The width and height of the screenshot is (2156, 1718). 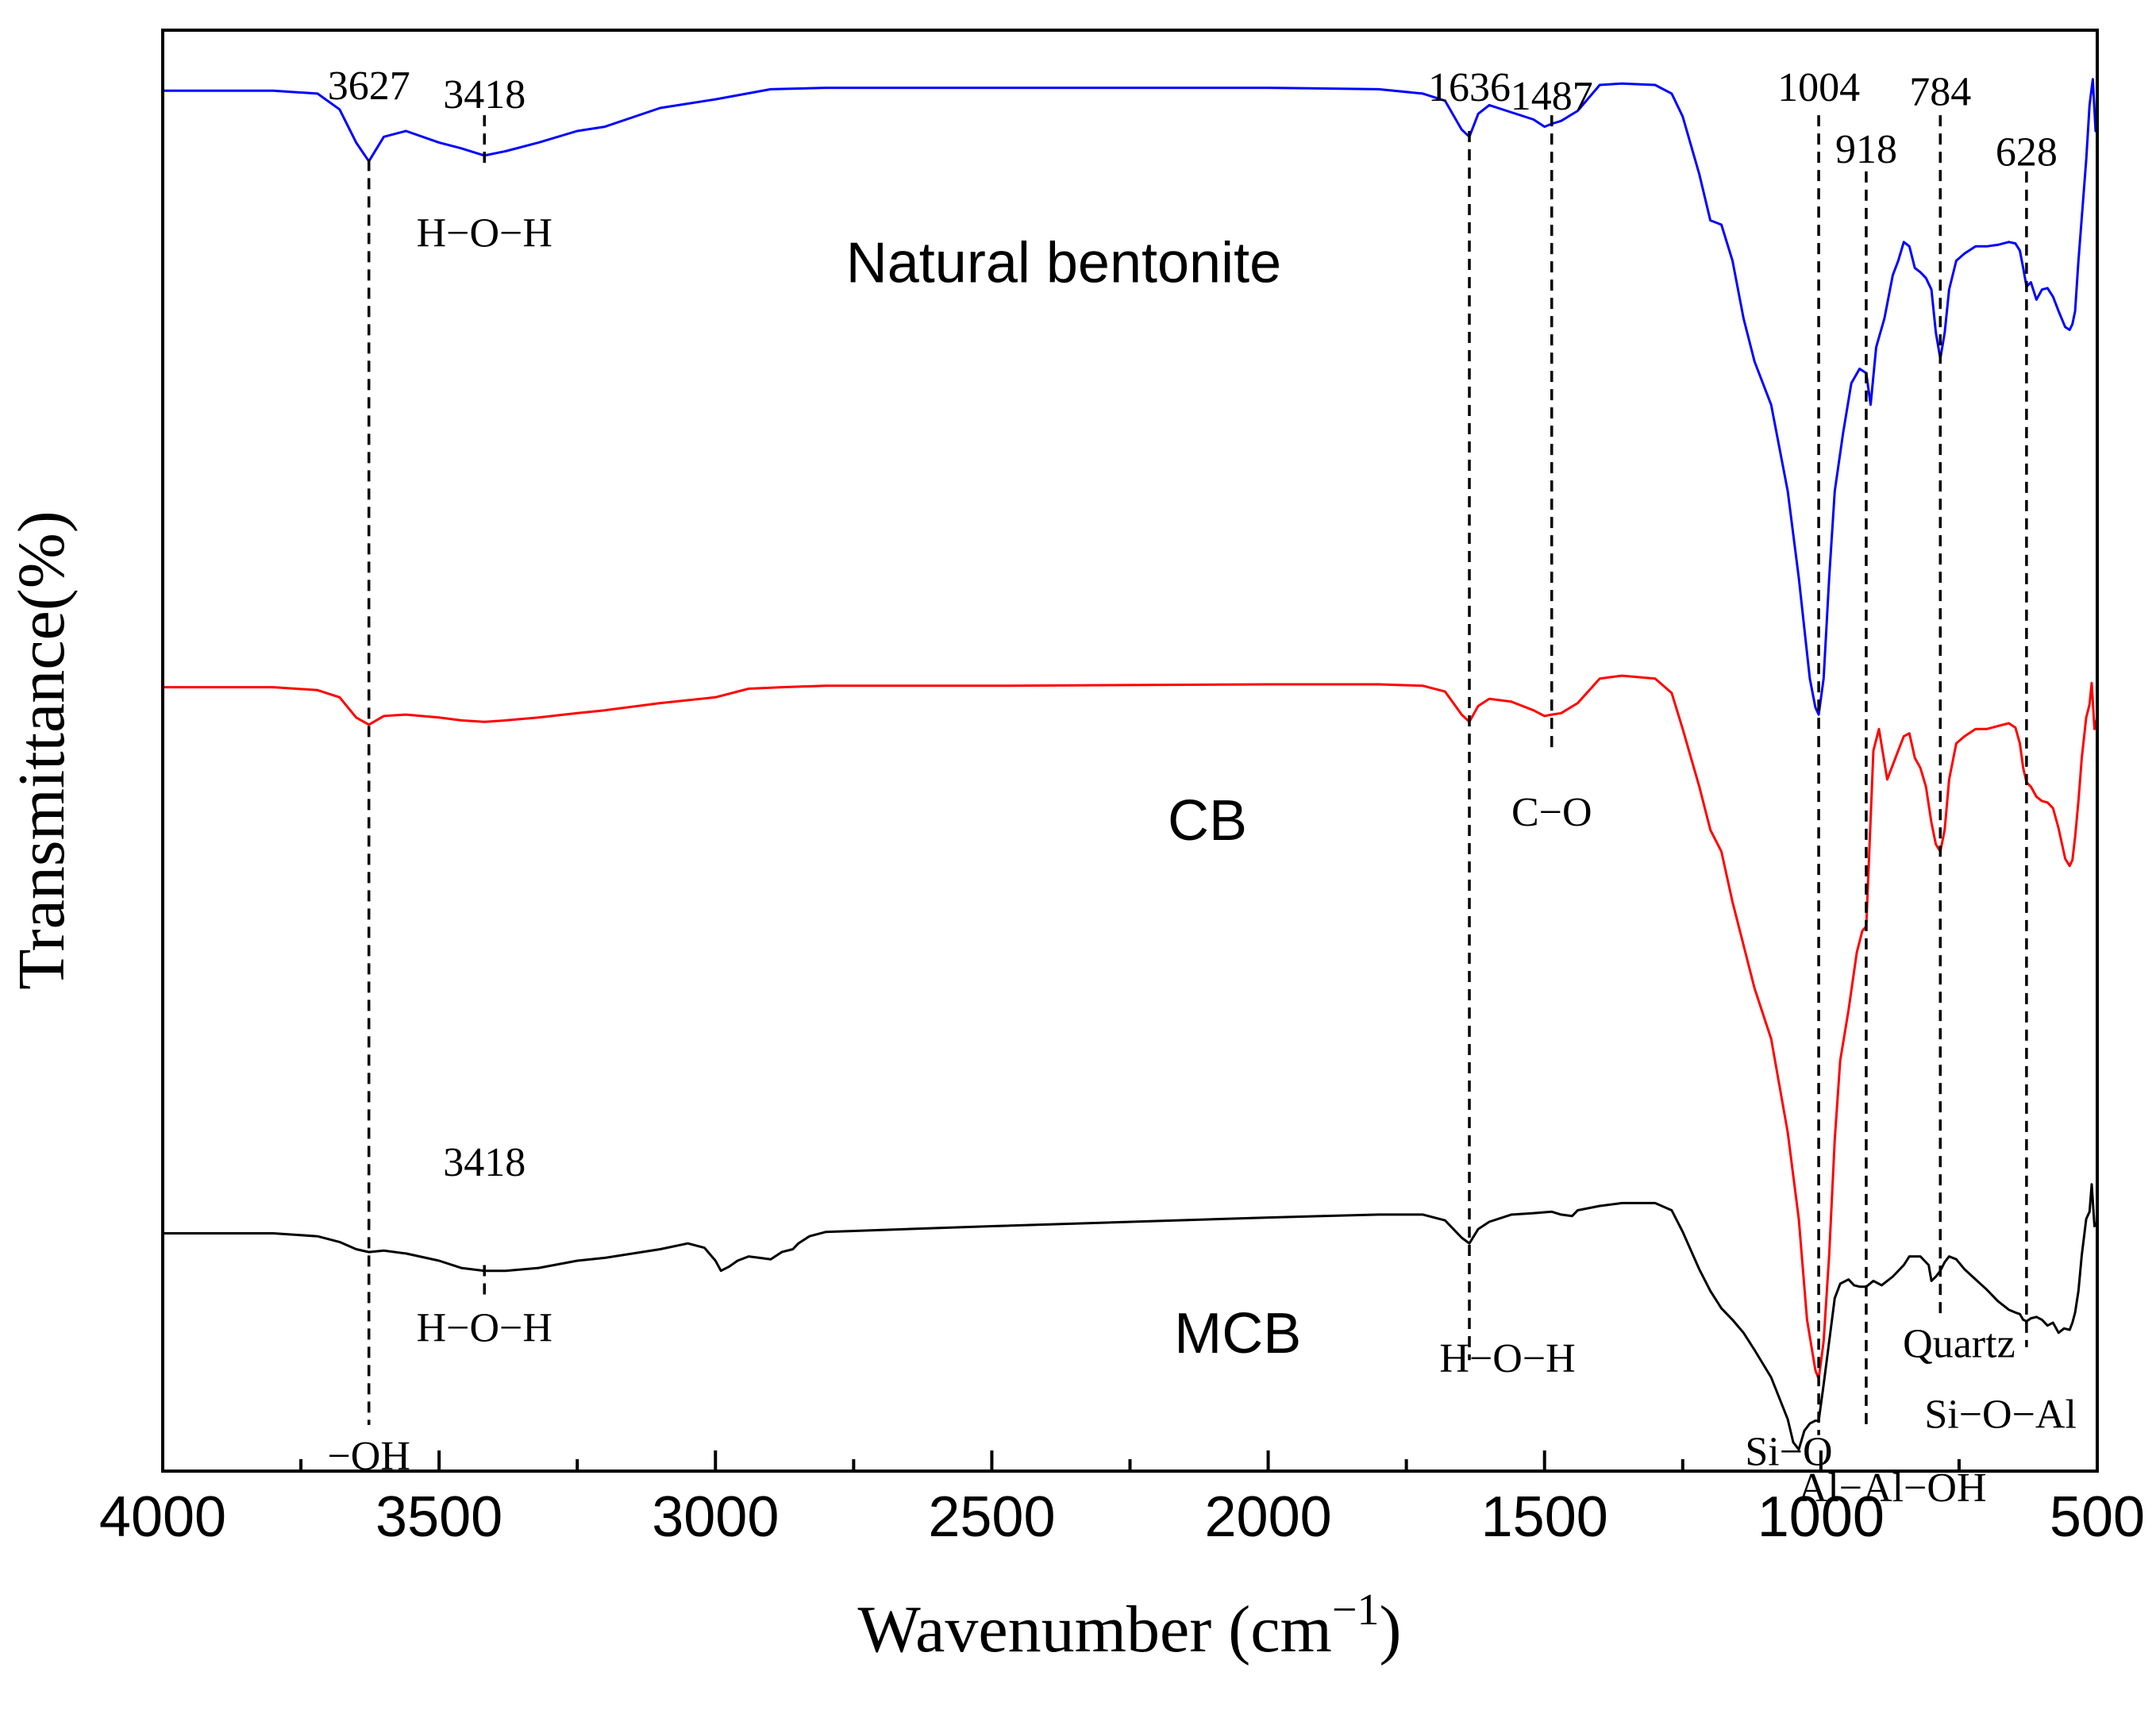 I want to click on bond-label-al-al-oh: Al−Al−OH, so click(x=1892, y=1488).